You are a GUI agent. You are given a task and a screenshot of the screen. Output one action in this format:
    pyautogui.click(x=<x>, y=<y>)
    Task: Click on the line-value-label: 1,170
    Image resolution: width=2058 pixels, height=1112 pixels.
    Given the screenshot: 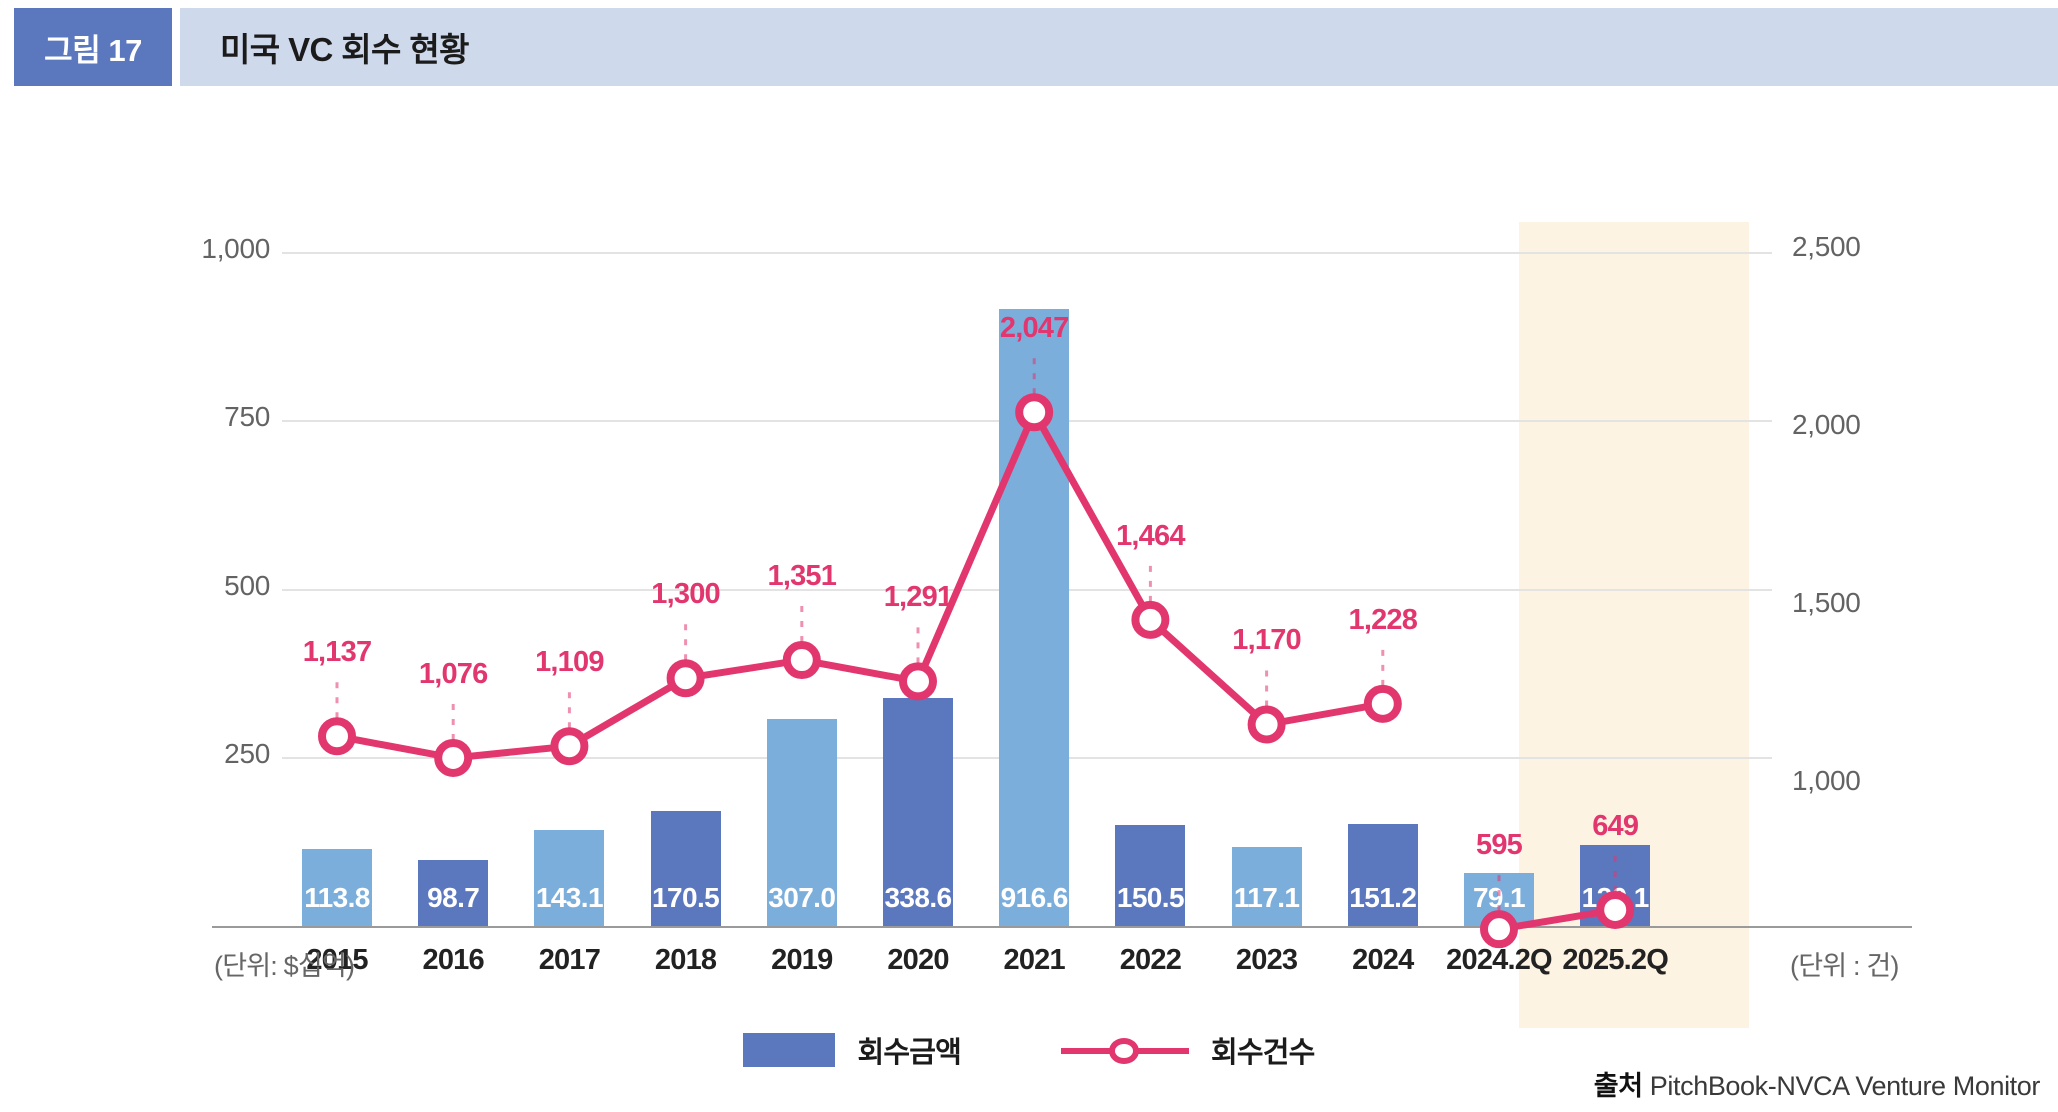 What is the action you would take?
    pyautogui.click(x=1266, y=640)
    